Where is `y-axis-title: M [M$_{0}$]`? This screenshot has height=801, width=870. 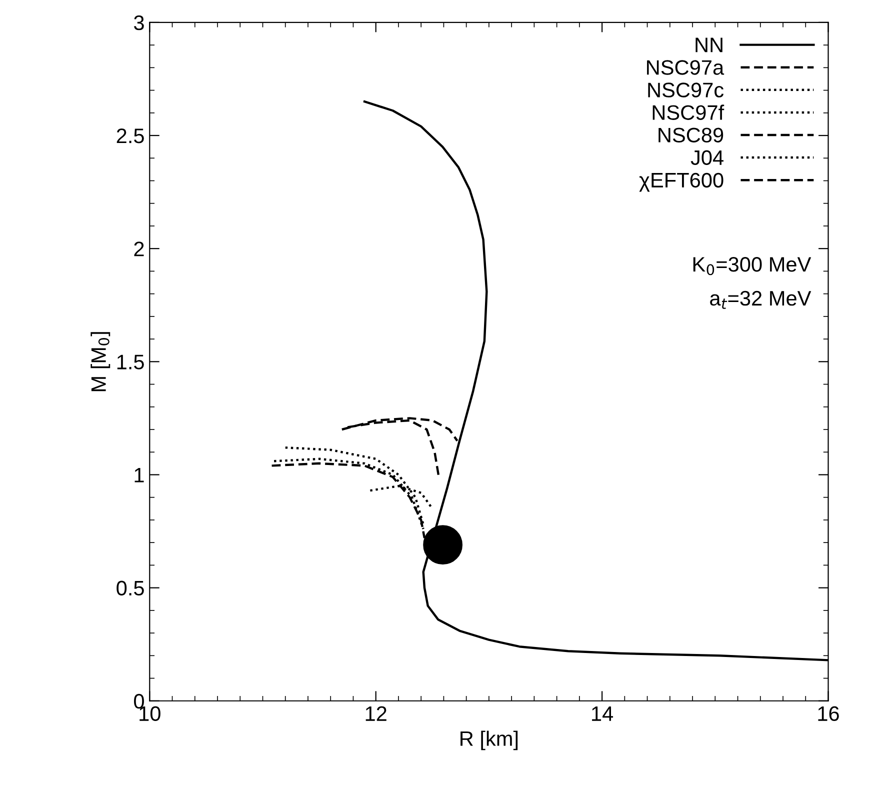 y-axis-title: M [M$_{0}$] is located at coordinates (100, 362).